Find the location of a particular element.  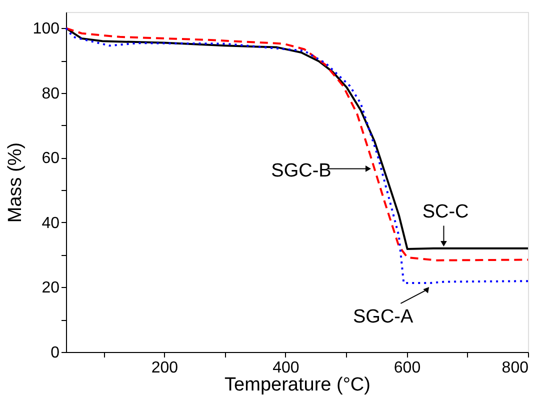

annotation: SC-C is located at coordinates (445, 211).